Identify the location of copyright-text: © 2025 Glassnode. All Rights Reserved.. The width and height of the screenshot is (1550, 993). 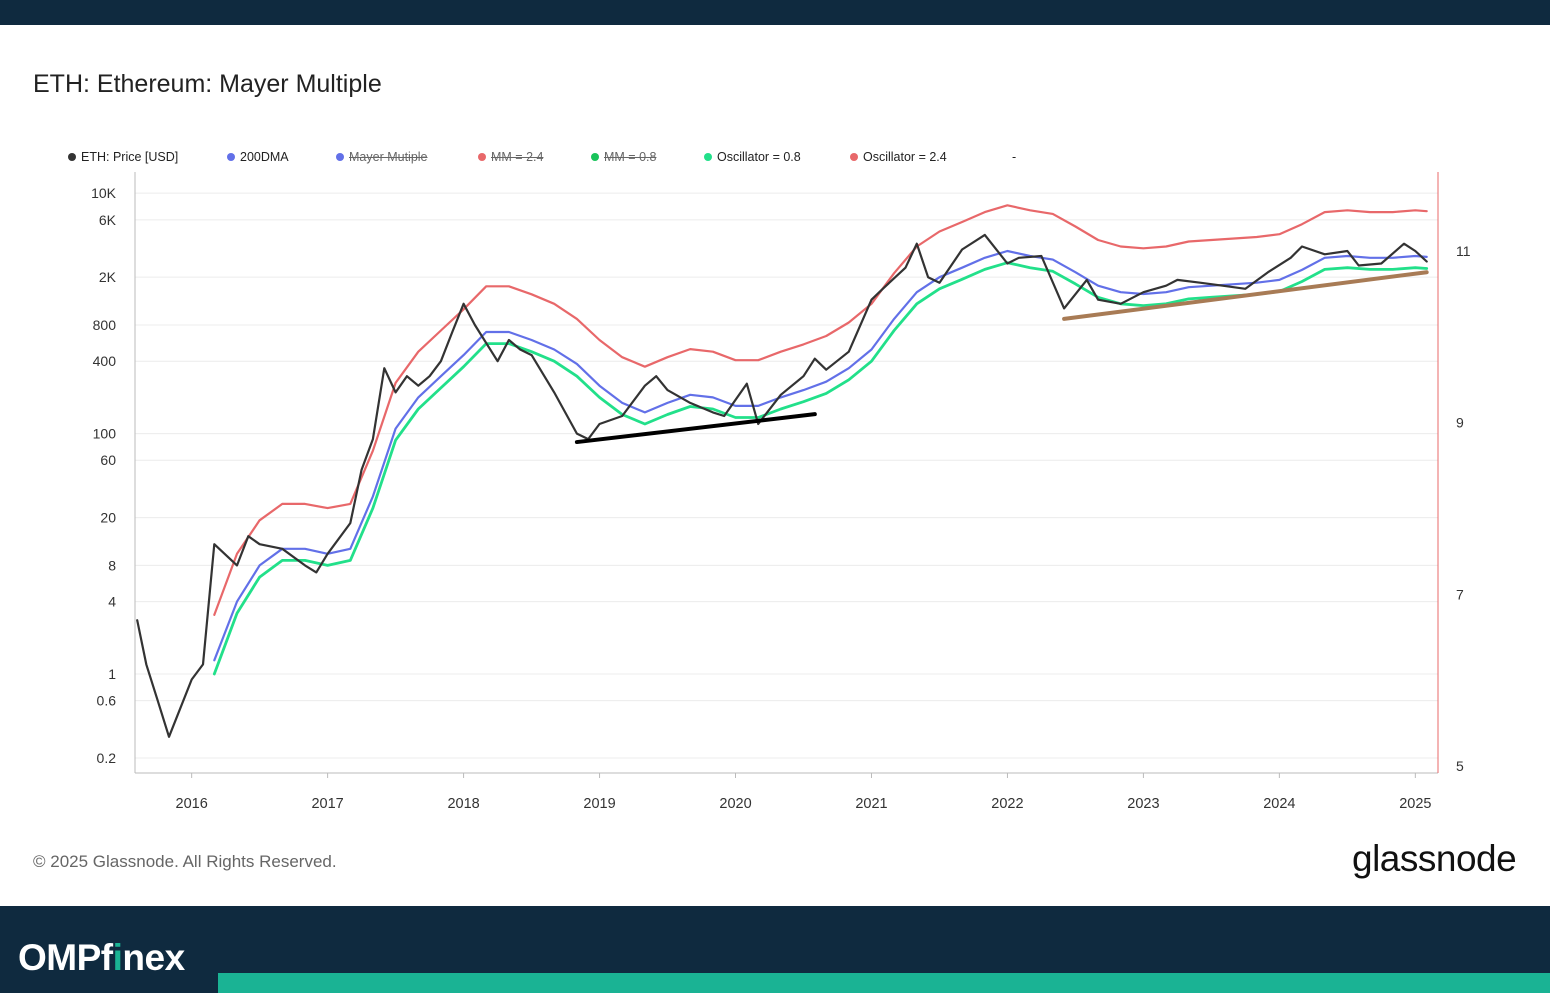
(185, 861).